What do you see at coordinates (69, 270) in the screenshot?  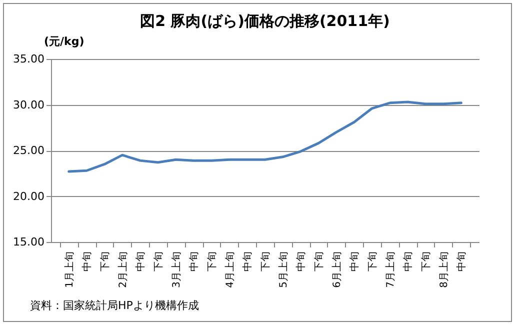 I see `x-tick-label: 1月上旬` at bounding box center [69, 270].